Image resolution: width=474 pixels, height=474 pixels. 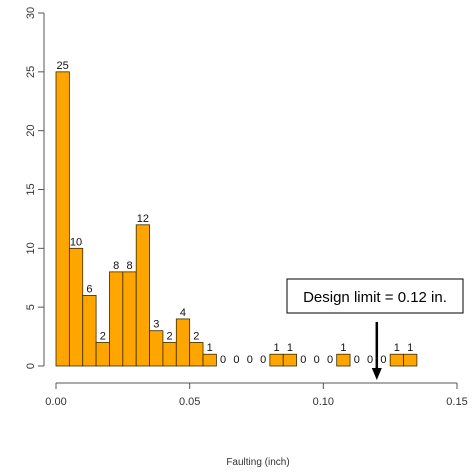 I want to click on y-tick-label: 30, so click(x=31, y=13).